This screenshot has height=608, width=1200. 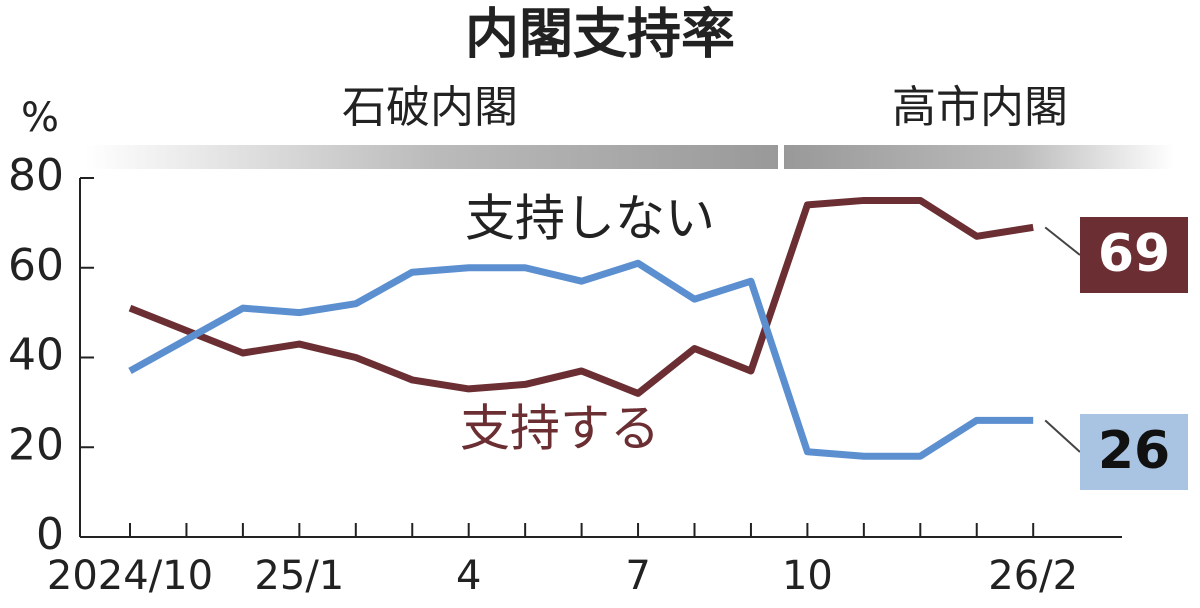 What do you see at coordinates (36, 175) in the screenshot?
I see `y-tick-label: 80` at bounding box center [36, 175].